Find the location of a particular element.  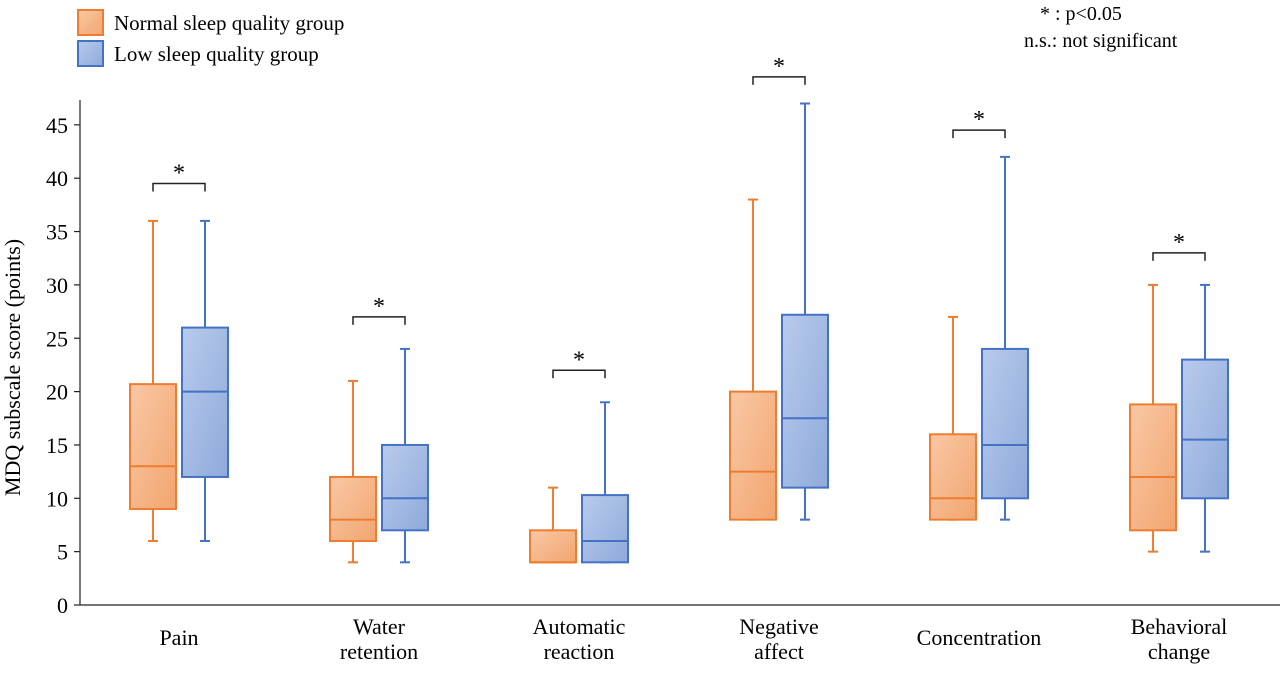

legend-entry: Normal sleep quality group is located at coordinates (210, 22).